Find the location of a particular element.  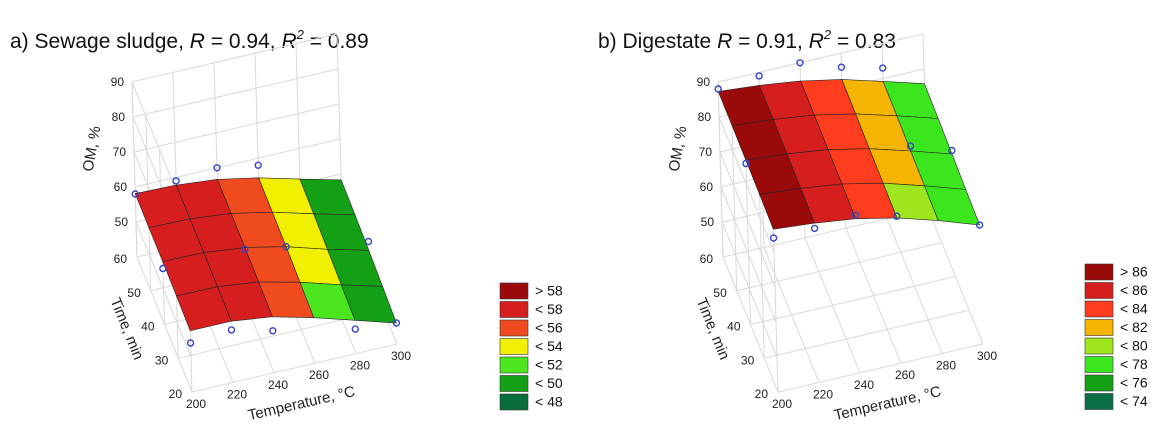

chart-title: a) Sewage sludge, R = 0.94, R2 = 0.89 is located at coordinates (189, 40).